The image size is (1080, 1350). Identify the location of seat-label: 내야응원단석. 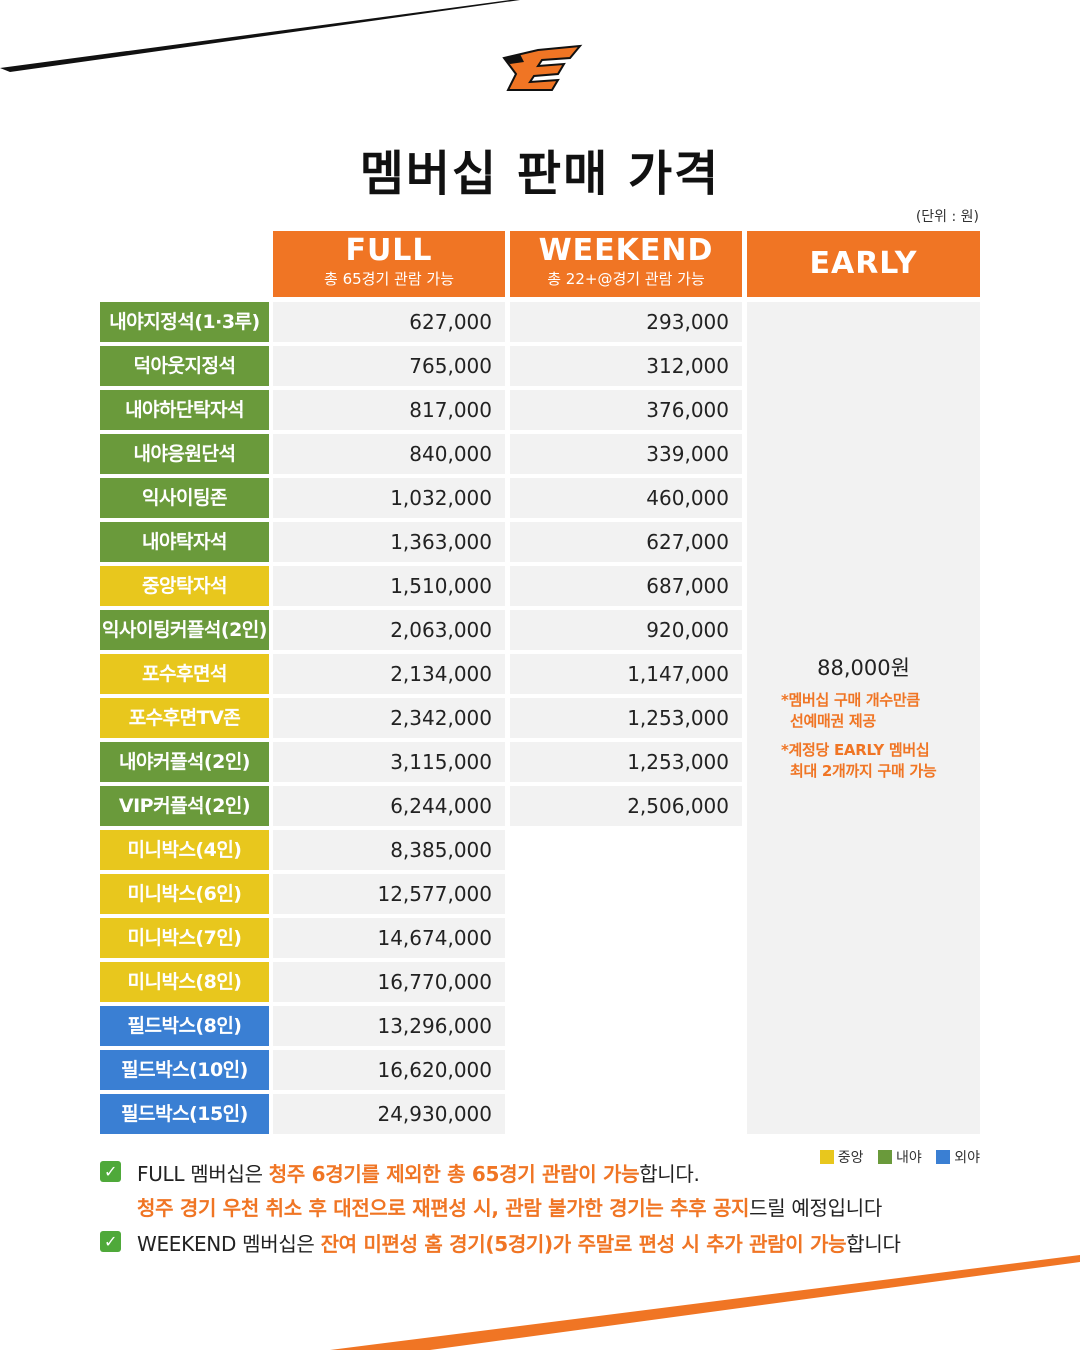
(184, 454).